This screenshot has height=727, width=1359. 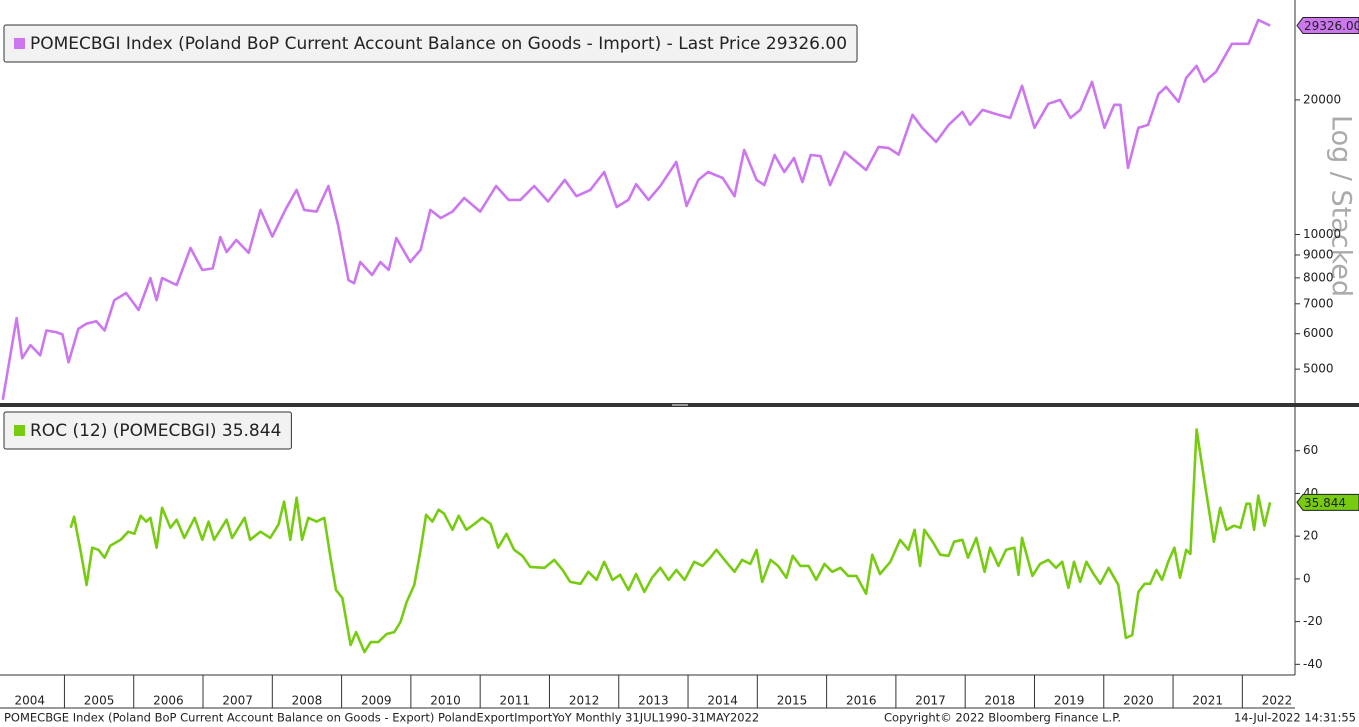 I want to click on y-tick-label: 20, so click(x=1310, y=536).